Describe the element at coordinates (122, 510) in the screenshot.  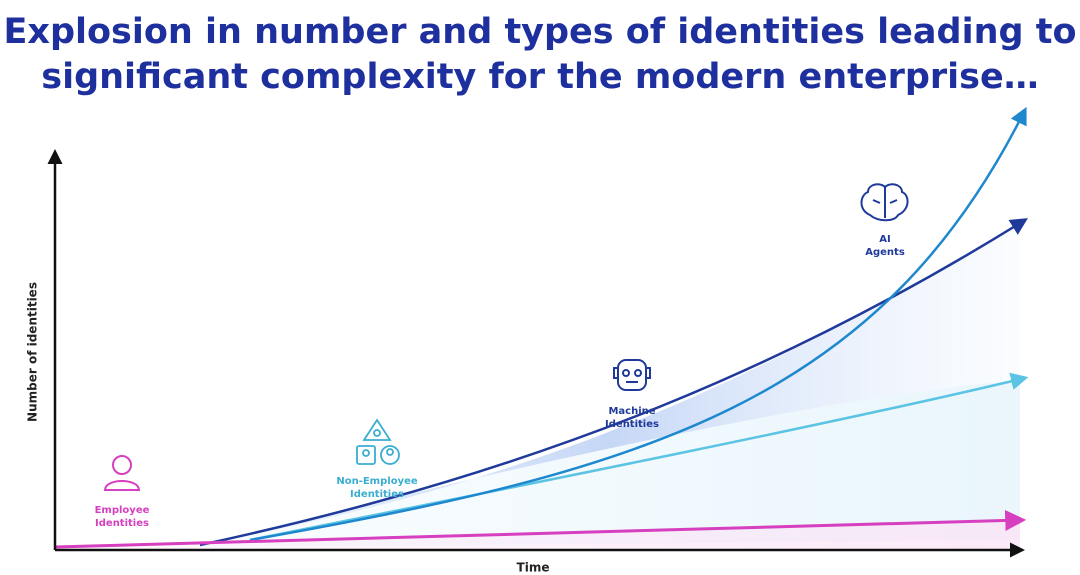
I see `node-label: Employee` at that location.